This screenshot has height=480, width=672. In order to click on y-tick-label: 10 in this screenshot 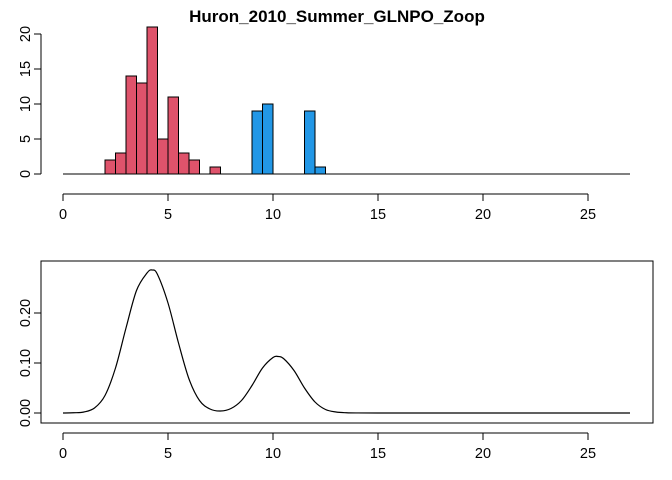, I will do `click(26, 104)`.